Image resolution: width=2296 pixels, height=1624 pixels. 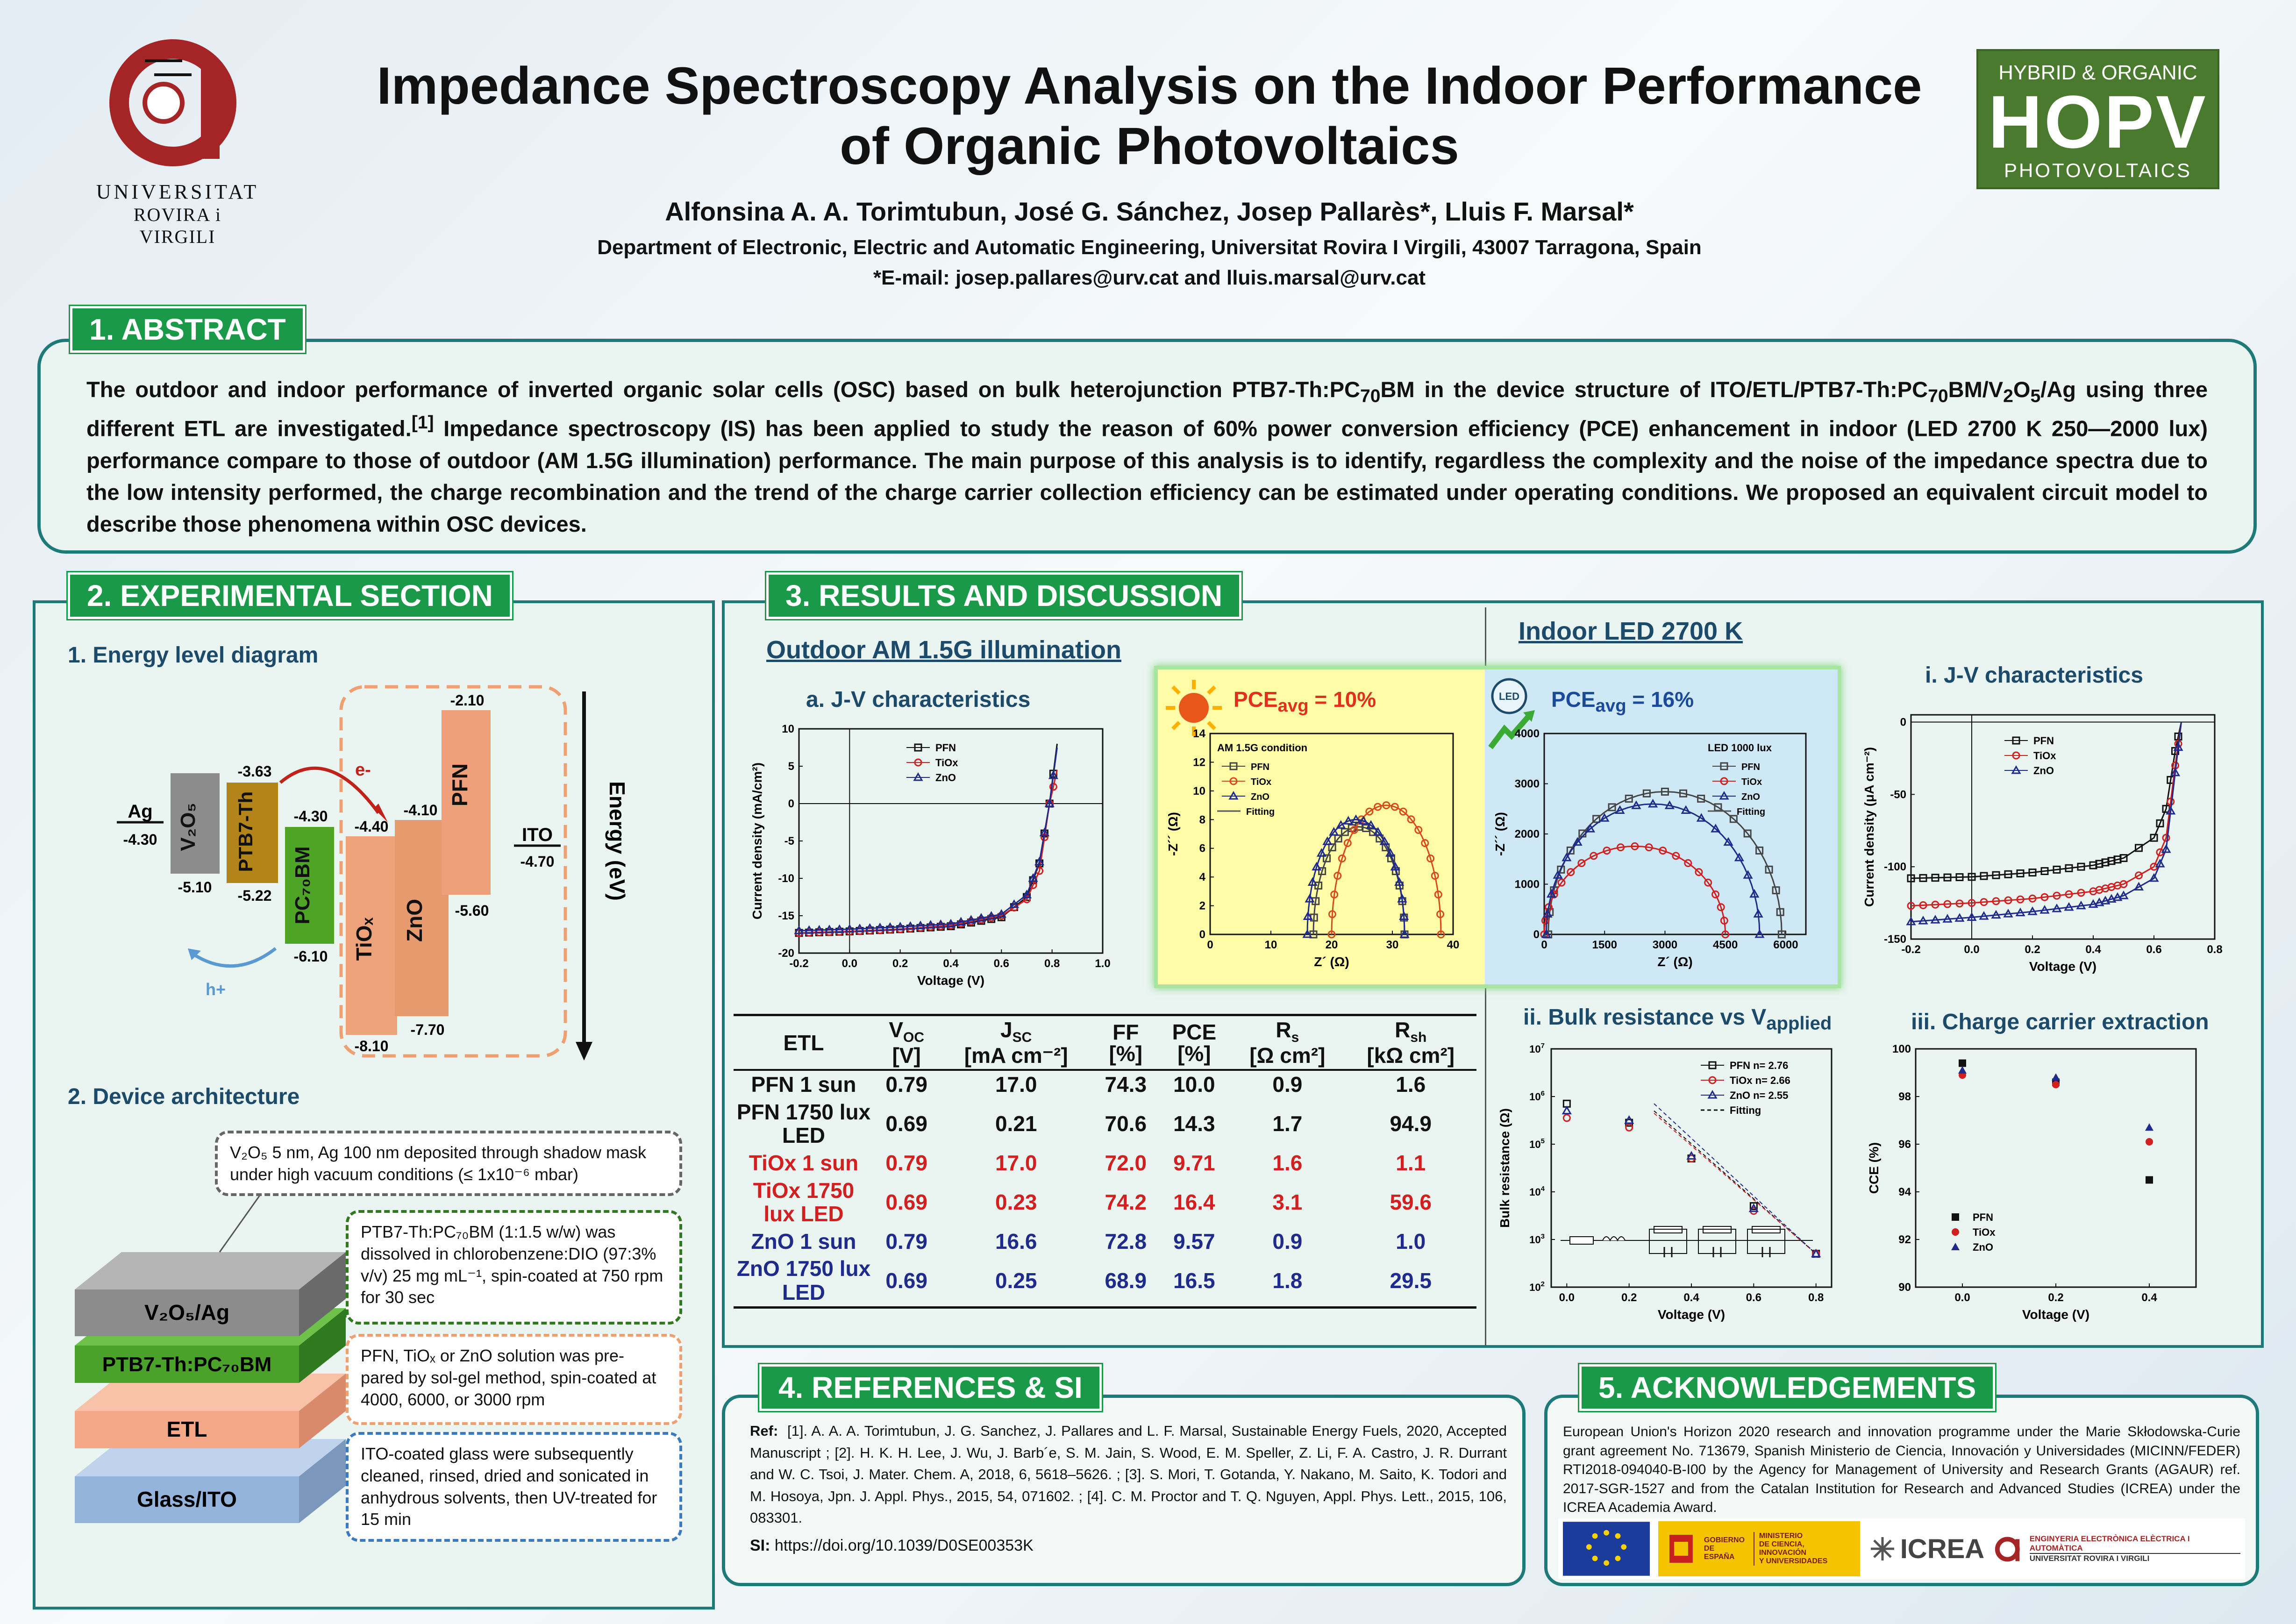 What do you see at coordinates (1610, 706) in the screenshot?
I see `pce-in-sub: avg` at bounding box center [1610, 706].